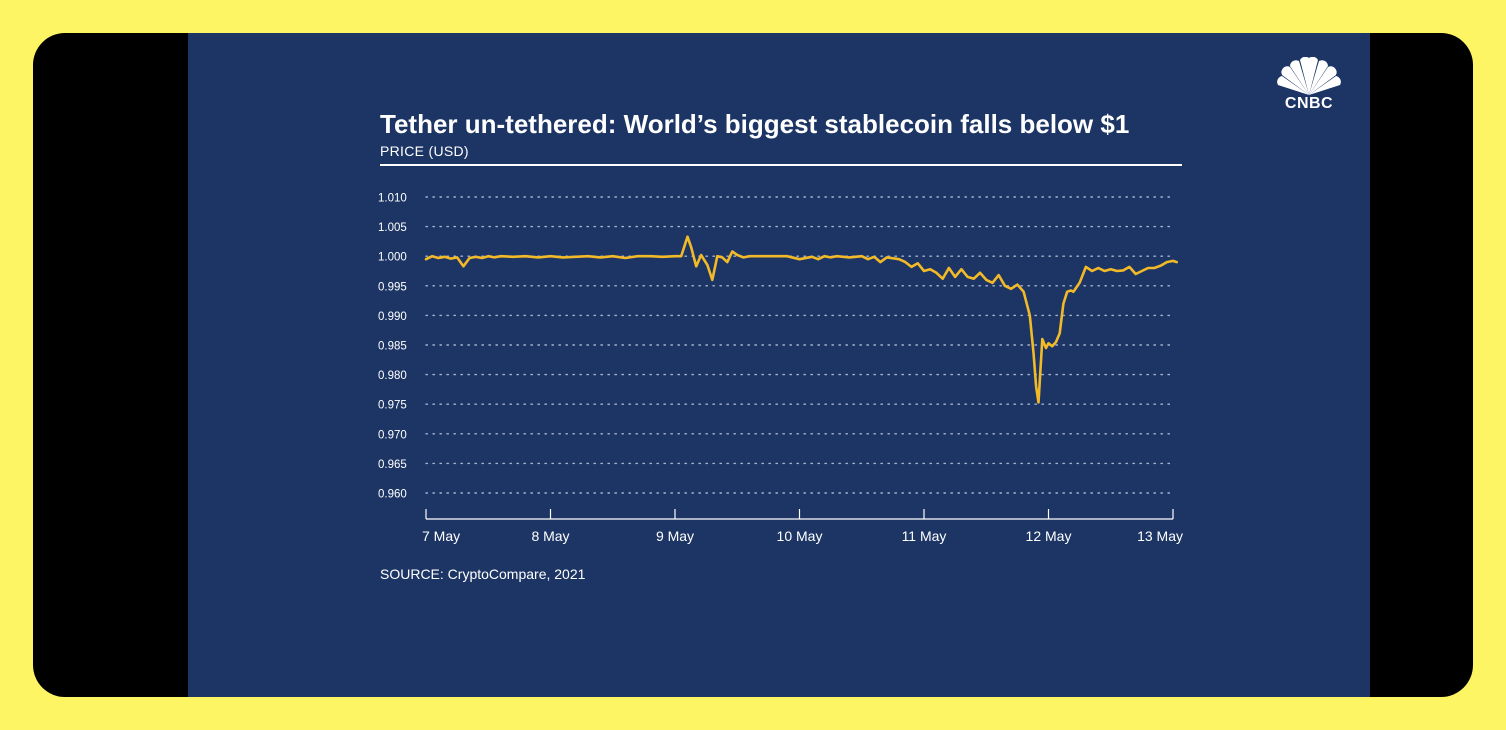 The height and width of the screenshot is (730, 1506). I want to click on y-tick-label: 0.970, so click(392, 435).